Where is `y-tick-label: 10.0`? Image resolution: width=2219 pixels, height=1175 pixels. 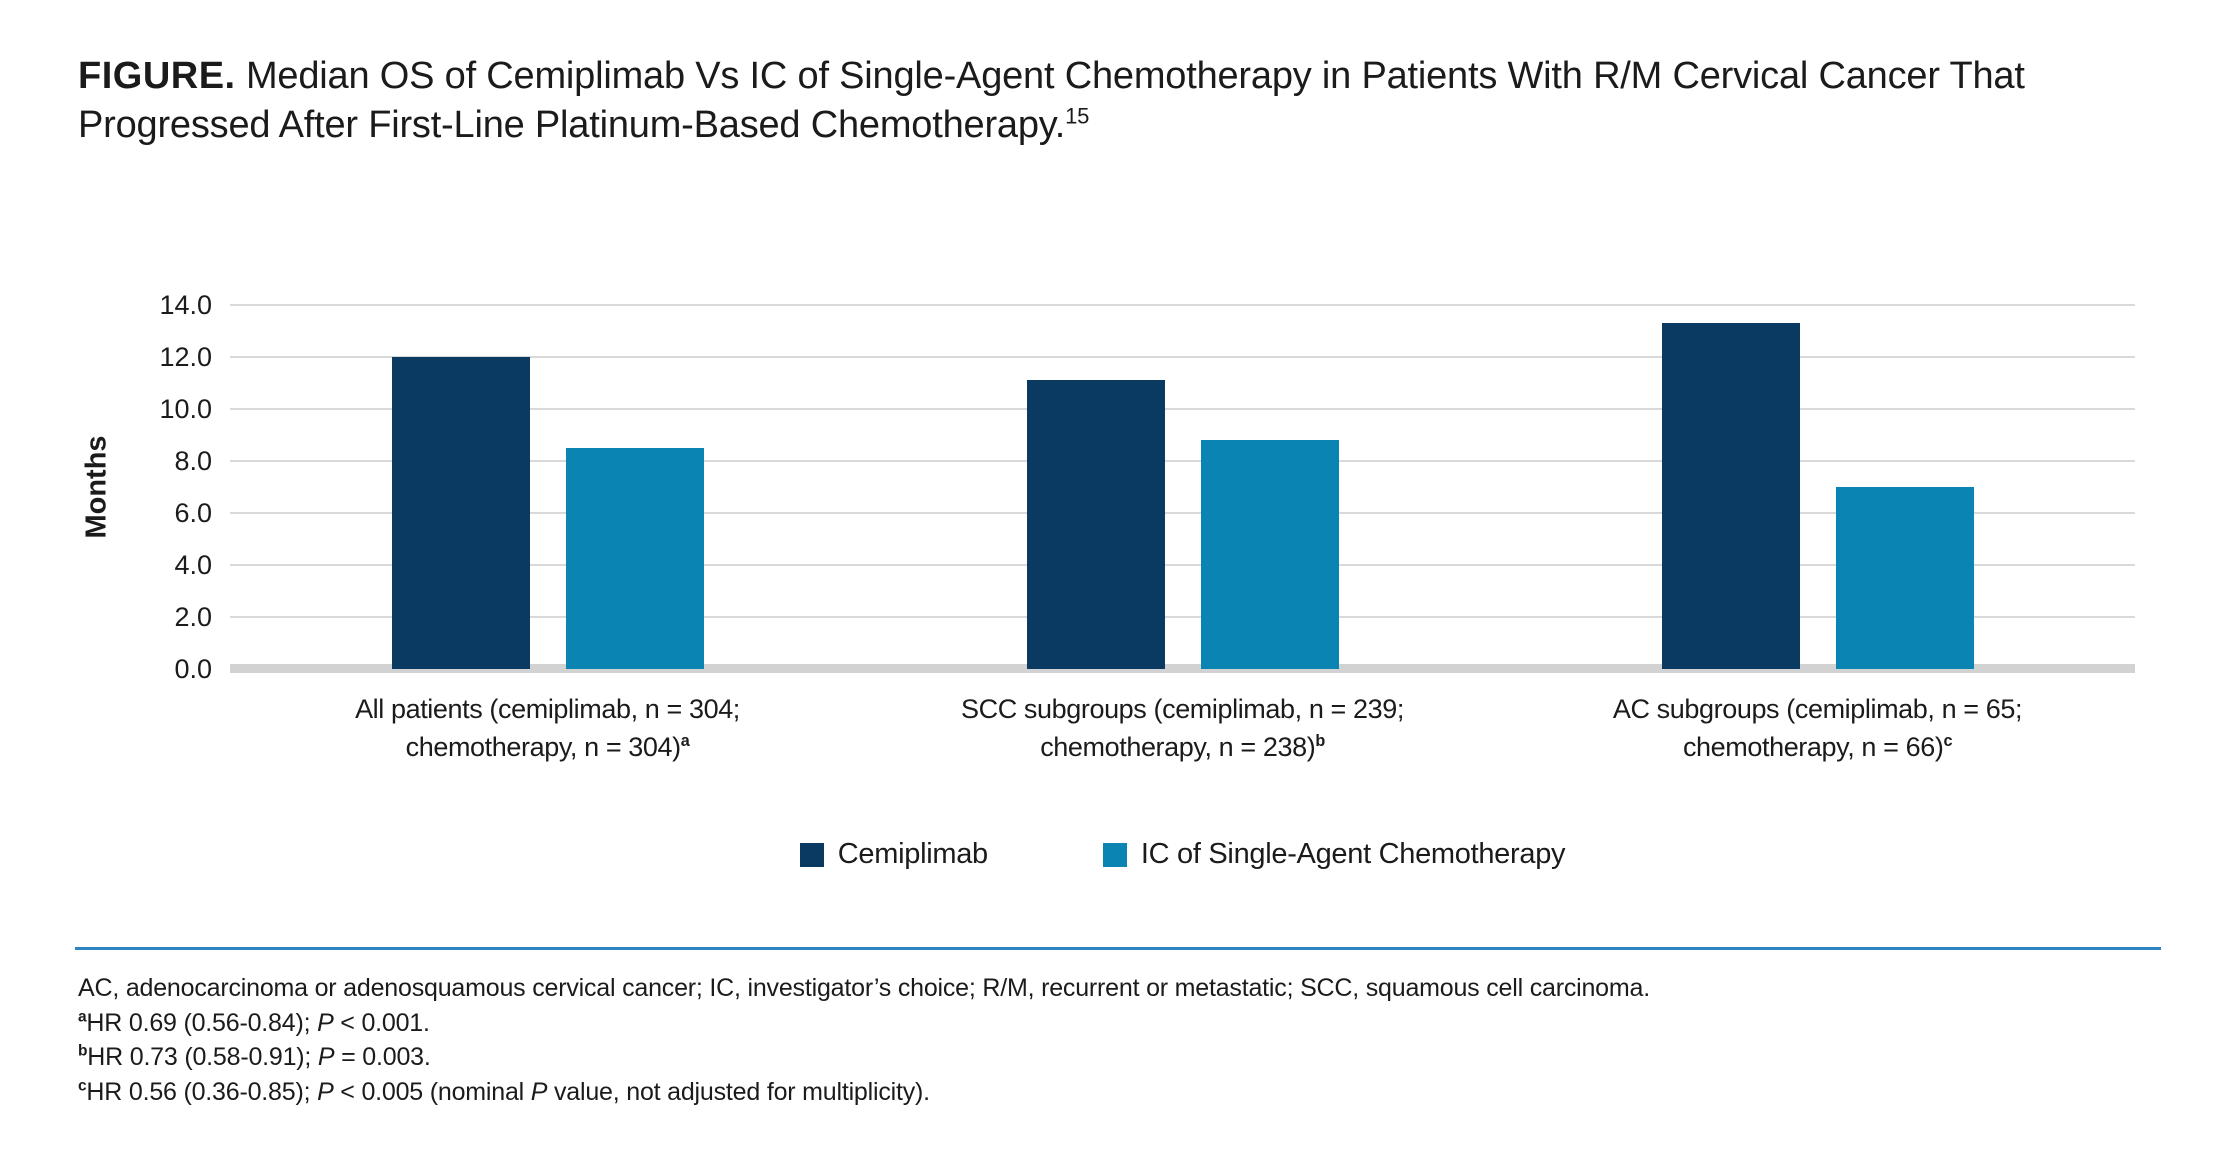
y-tick-label: 10.0 is located at coordinates (185, 409).